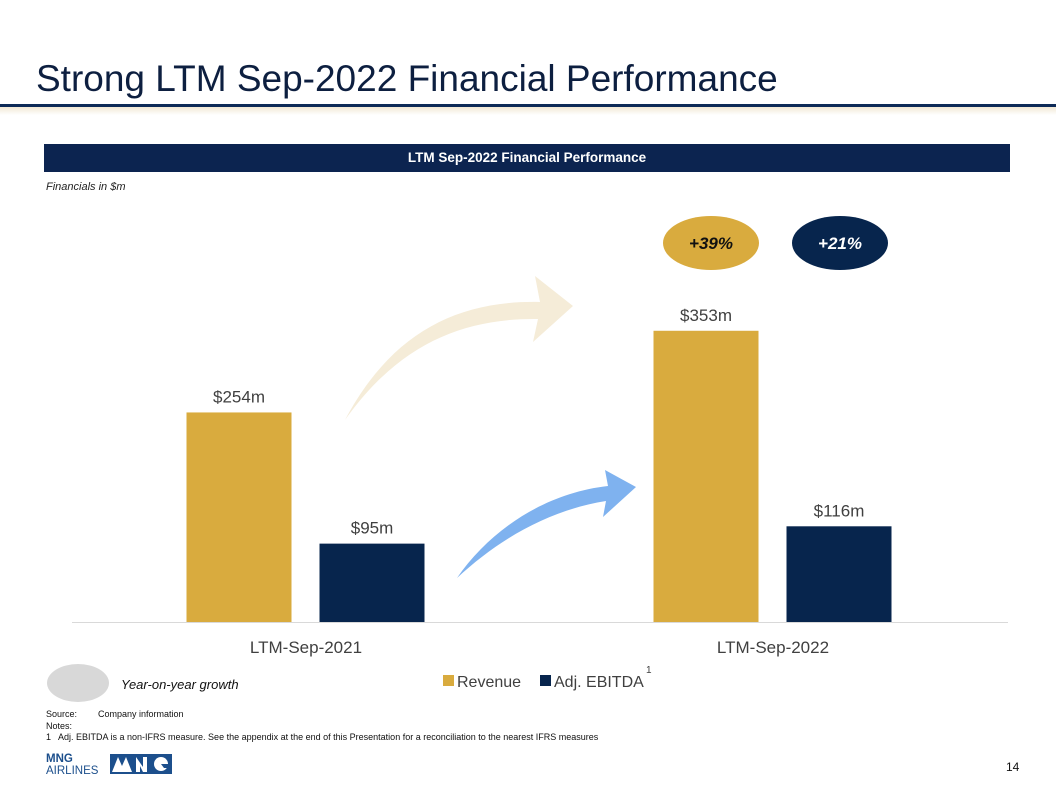 Image resolution: width=1056 pixels, height=792 pixels. I want to click on logo-mark-icon, so click(141, 764).